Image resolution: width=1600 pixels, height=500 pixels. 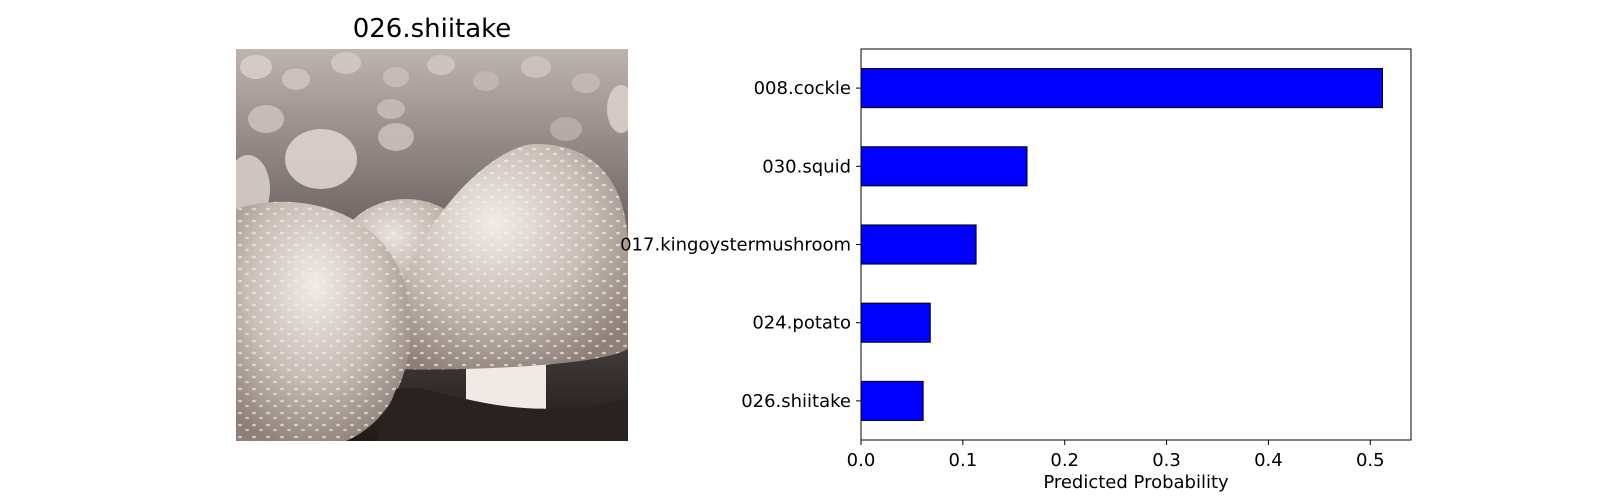 I want to click on bar-030.squid, so click(x=944, y=166).